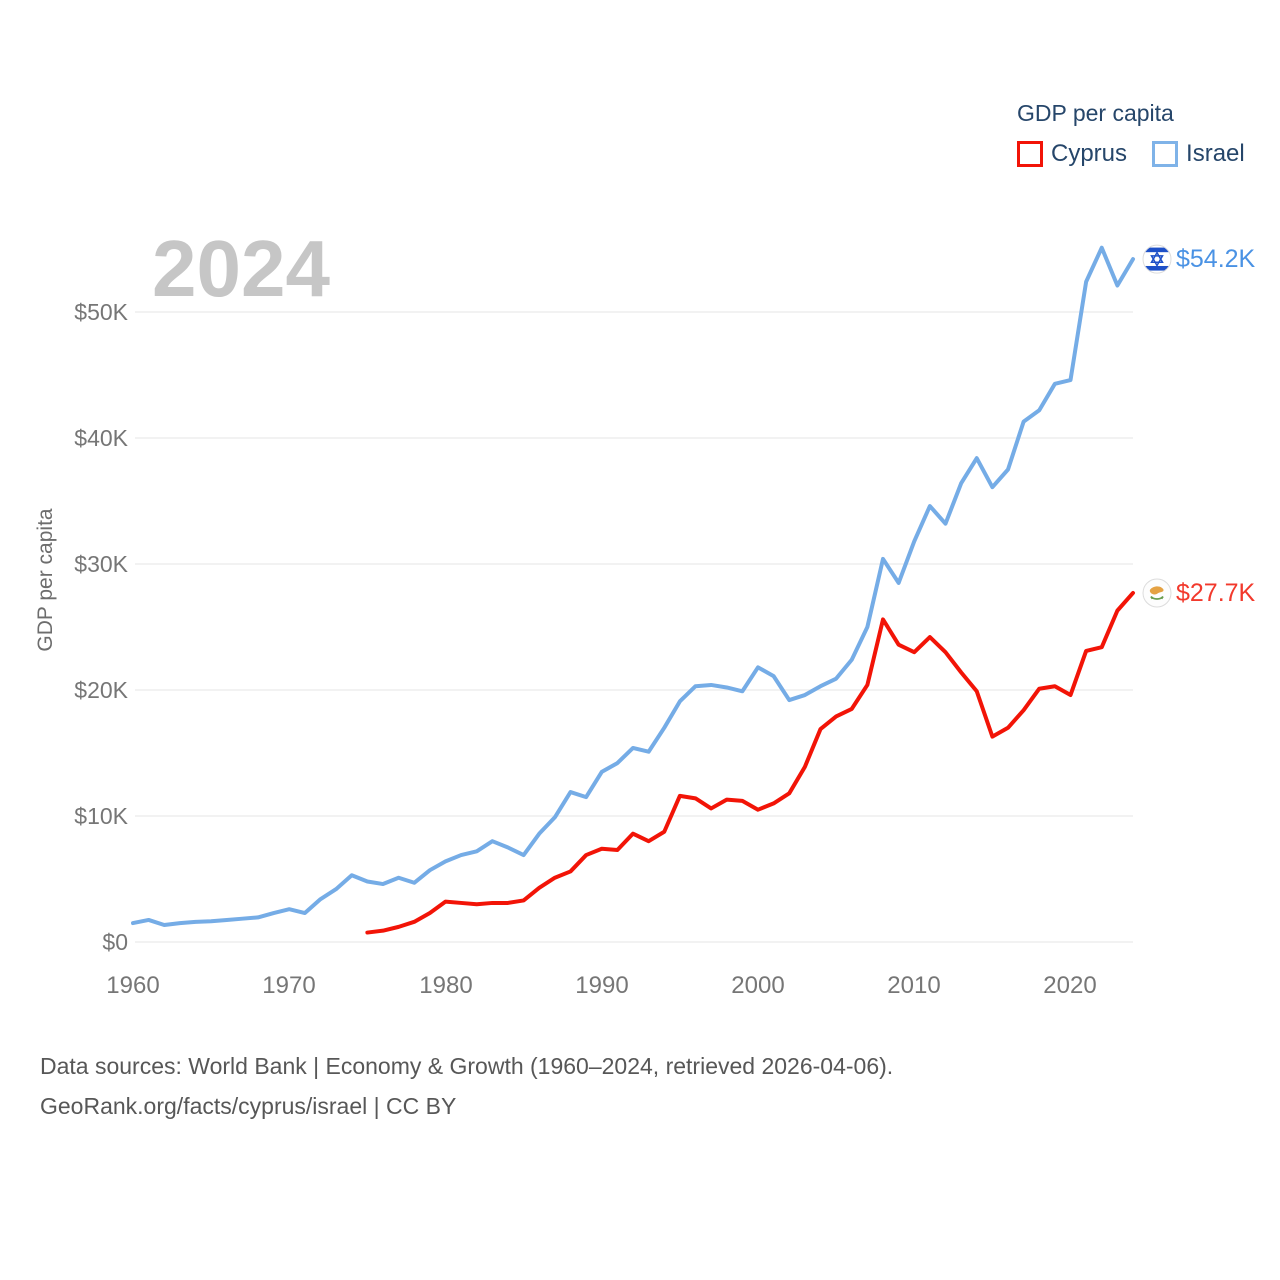 This screenshot has height=1280, width=1280. Describe the element at coordinates (758, 985) in the screenshot. I see `x-tick-2000: 2000` at that location.